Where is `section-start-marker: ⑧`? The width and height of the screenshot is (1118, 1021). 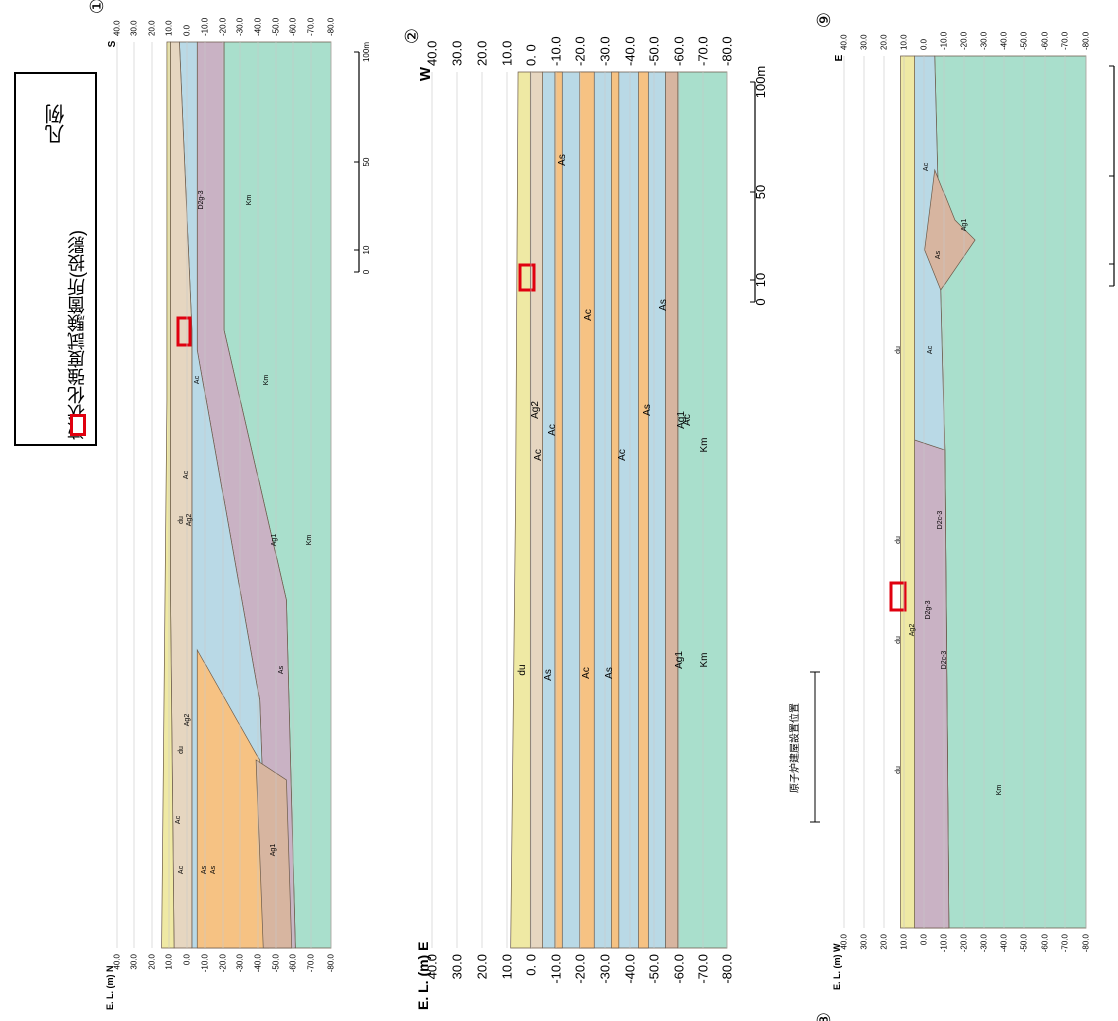
section-start-marker: ⑧ is located at coordinates (824, 1016).